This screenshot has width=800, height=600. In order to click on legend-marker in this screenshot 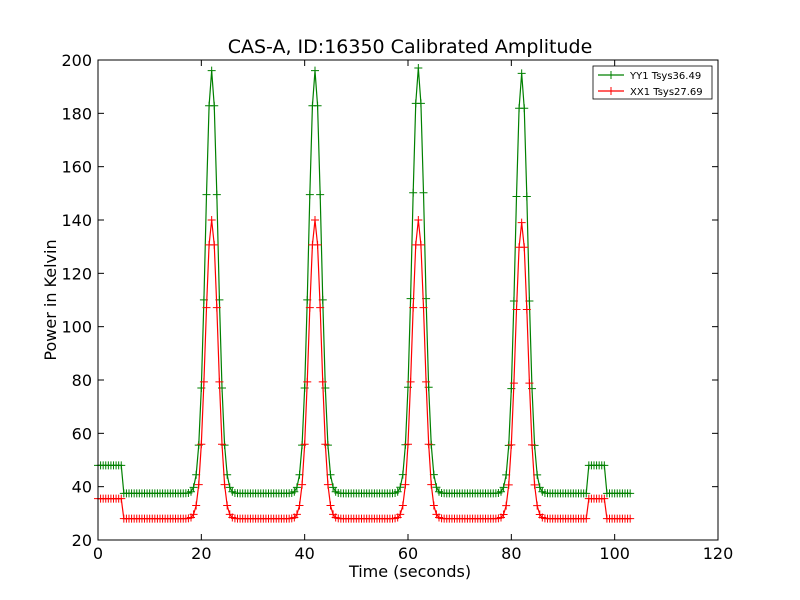, I will do `click(611, 91)`.